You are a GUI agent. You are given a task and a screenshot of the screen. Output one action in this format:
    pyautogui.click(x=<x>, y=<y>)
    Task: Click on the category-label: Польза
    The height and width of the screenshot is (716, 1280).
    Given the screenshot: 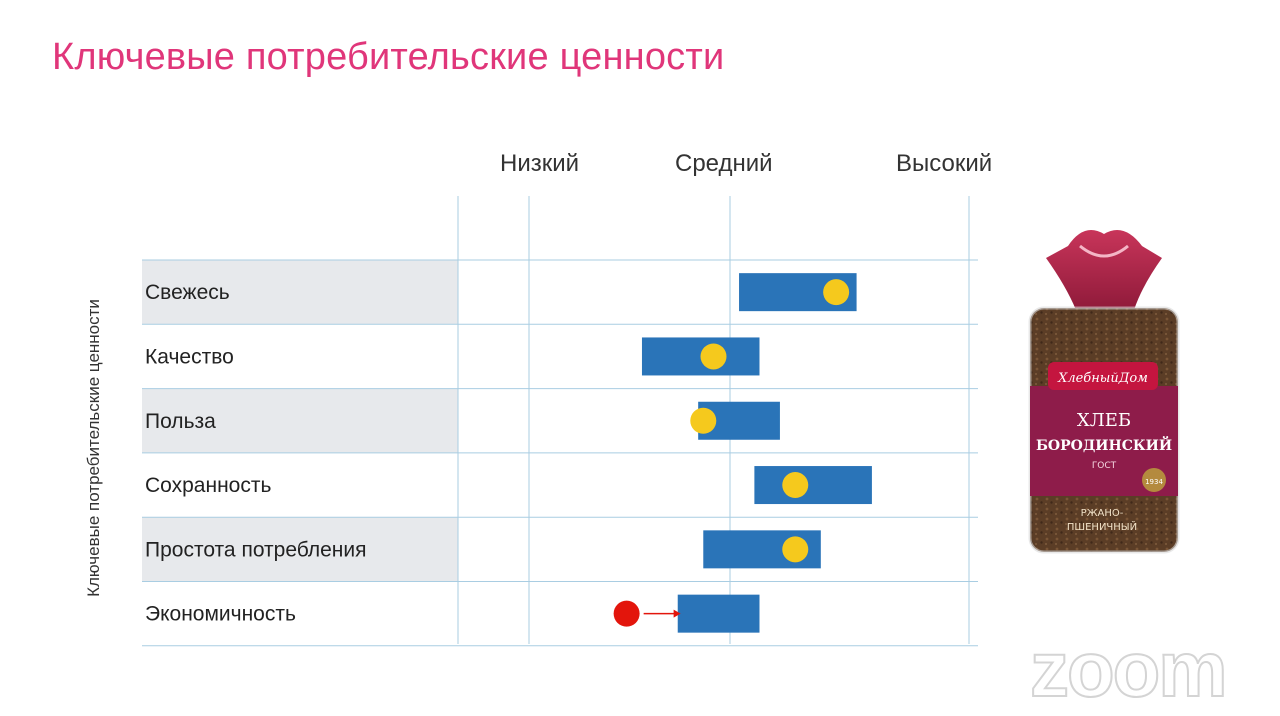 What is the action you would take?
    pyautogui.click(x=180, y=421)
    